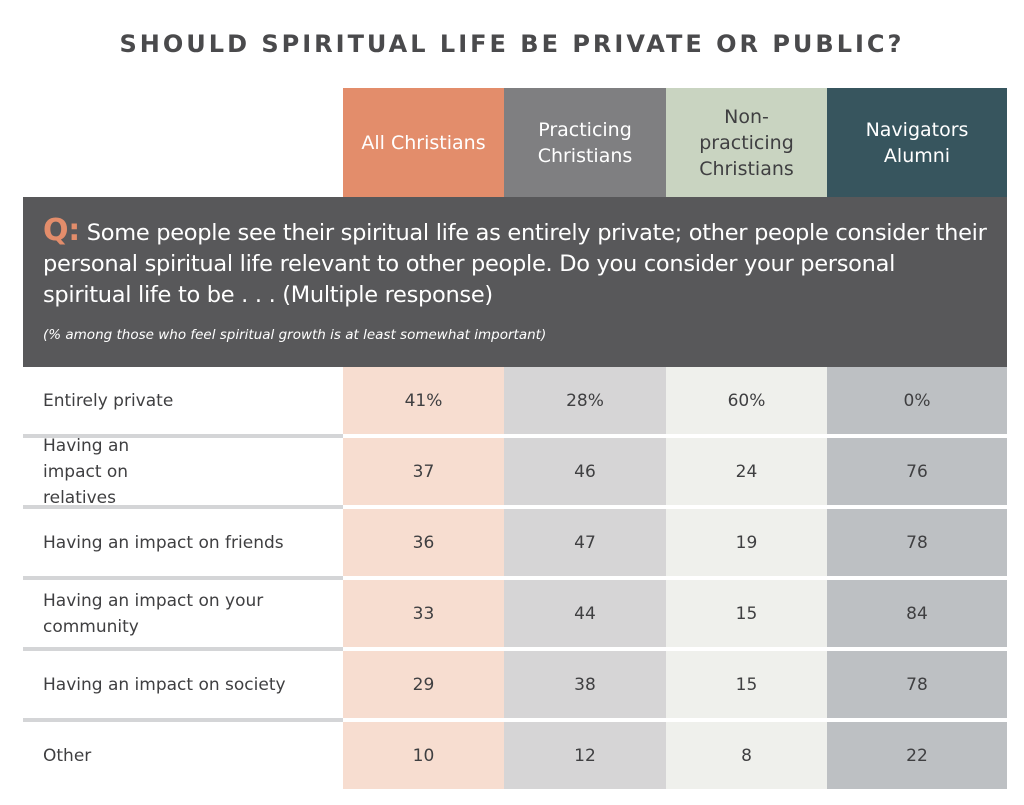  What do you see at coordinates (585, 473) in the screenshot?
I see `data-cell: 46` at bounding box center [585, 473].